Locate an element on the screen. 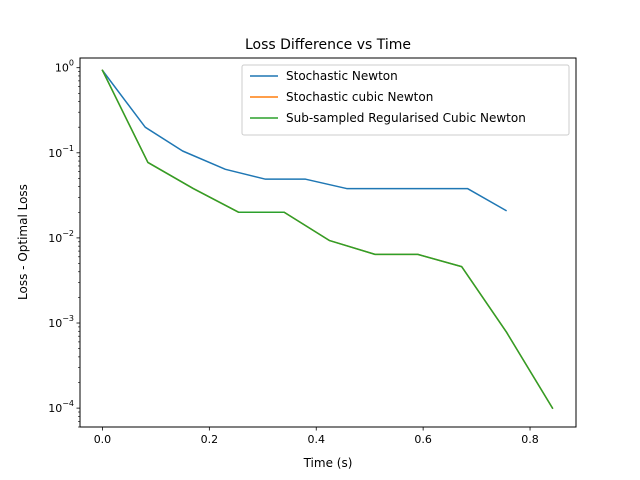 The width and height of the screenshot is (640, 480). y-tick-label-3: 10⁻³ is located at coordinates (61, 322).